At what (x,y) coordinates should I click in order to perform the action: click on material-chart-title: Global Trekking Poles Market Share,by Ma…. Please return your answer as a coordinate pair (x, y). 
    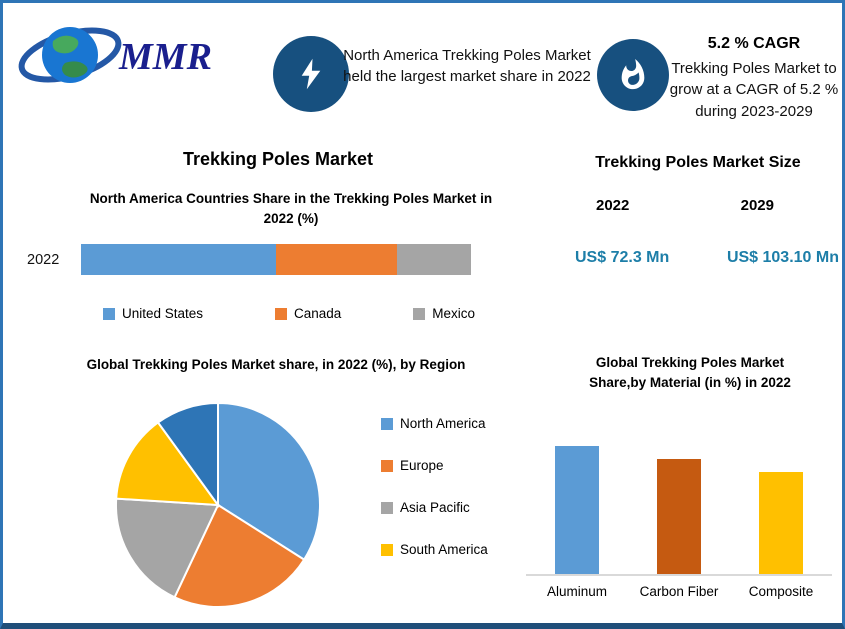
    Looking at the image, I should click on (690, 373).